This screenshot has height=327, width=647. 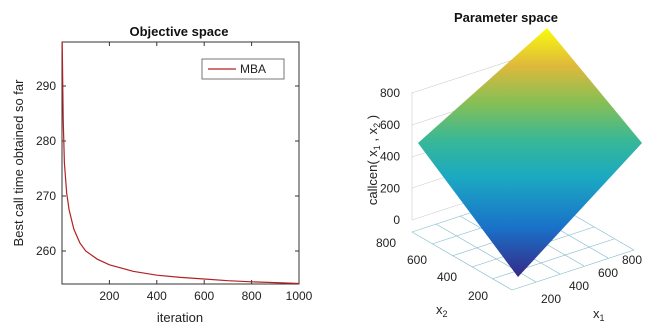 What do you see at coordinates (599, 314) in the screenshot?
I see `x1-axis-label: x1` at bounding box center [599, 314].